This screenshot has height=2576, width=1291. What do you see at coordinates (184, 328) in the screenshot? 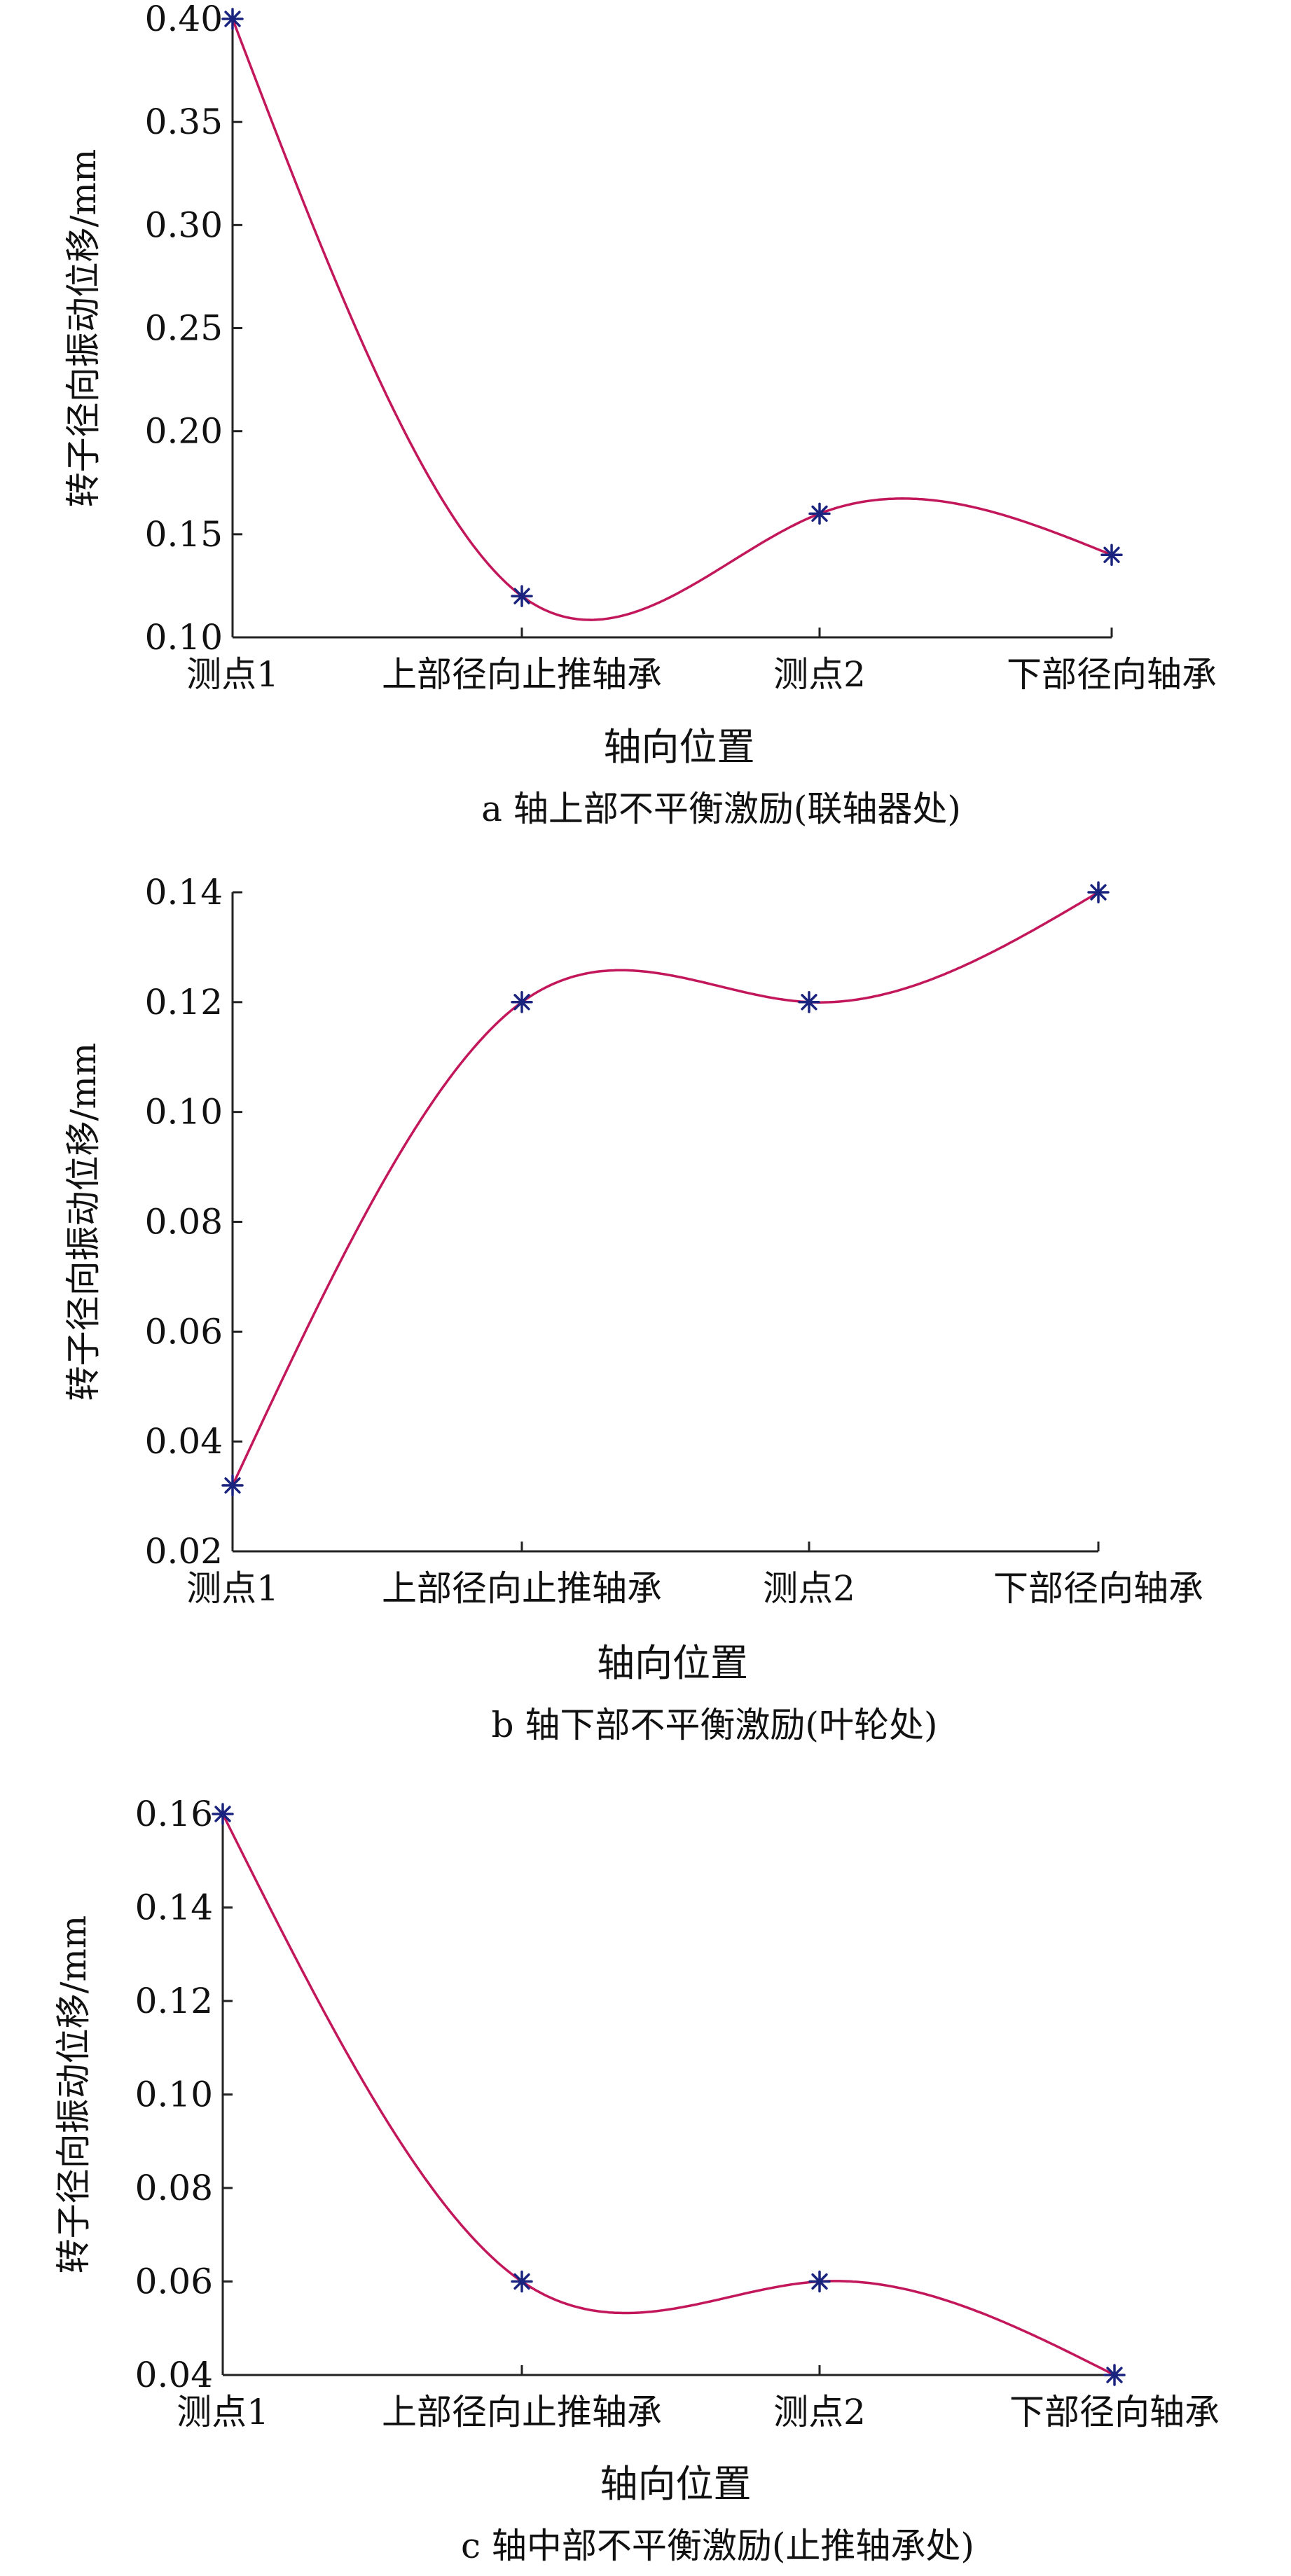
I see `y-tick-label: 0.25` at bounding box center [184, 328].